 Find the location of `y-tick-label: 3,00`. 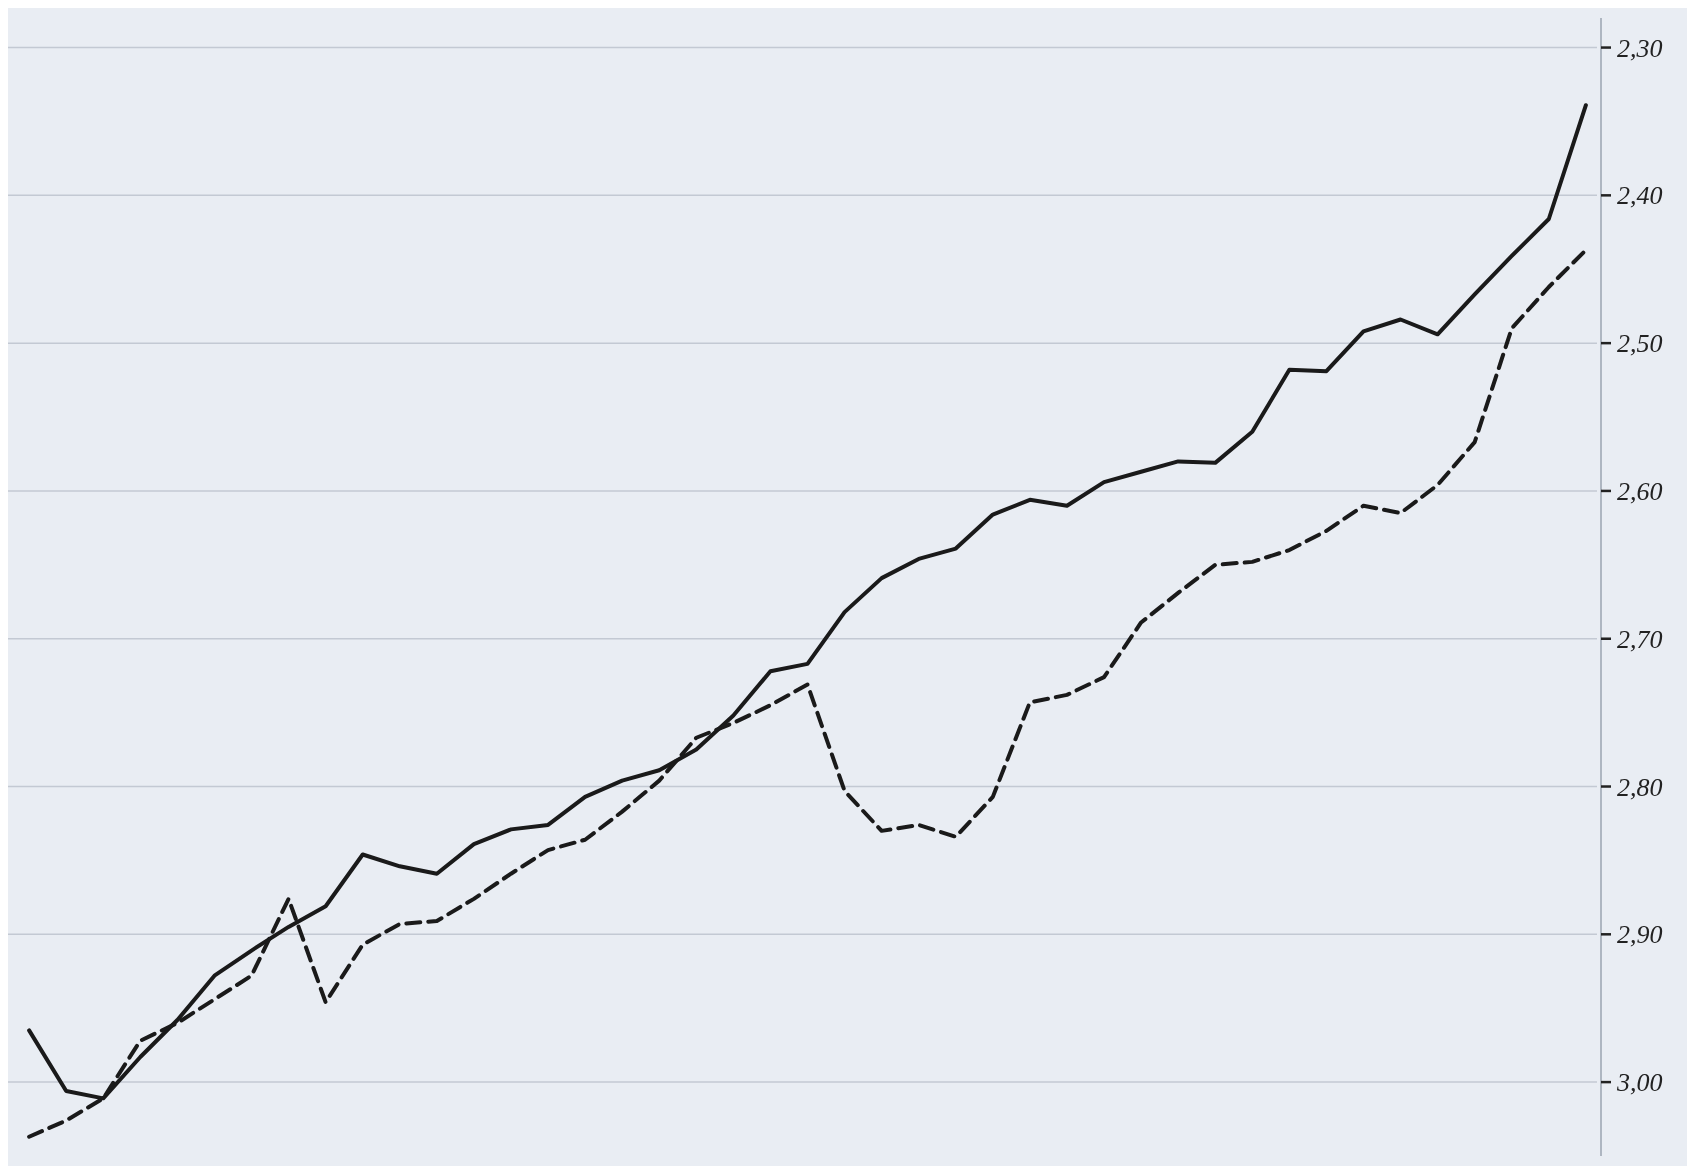

y-tick-label: 3,00 is located at coordinates (1639, 1083).